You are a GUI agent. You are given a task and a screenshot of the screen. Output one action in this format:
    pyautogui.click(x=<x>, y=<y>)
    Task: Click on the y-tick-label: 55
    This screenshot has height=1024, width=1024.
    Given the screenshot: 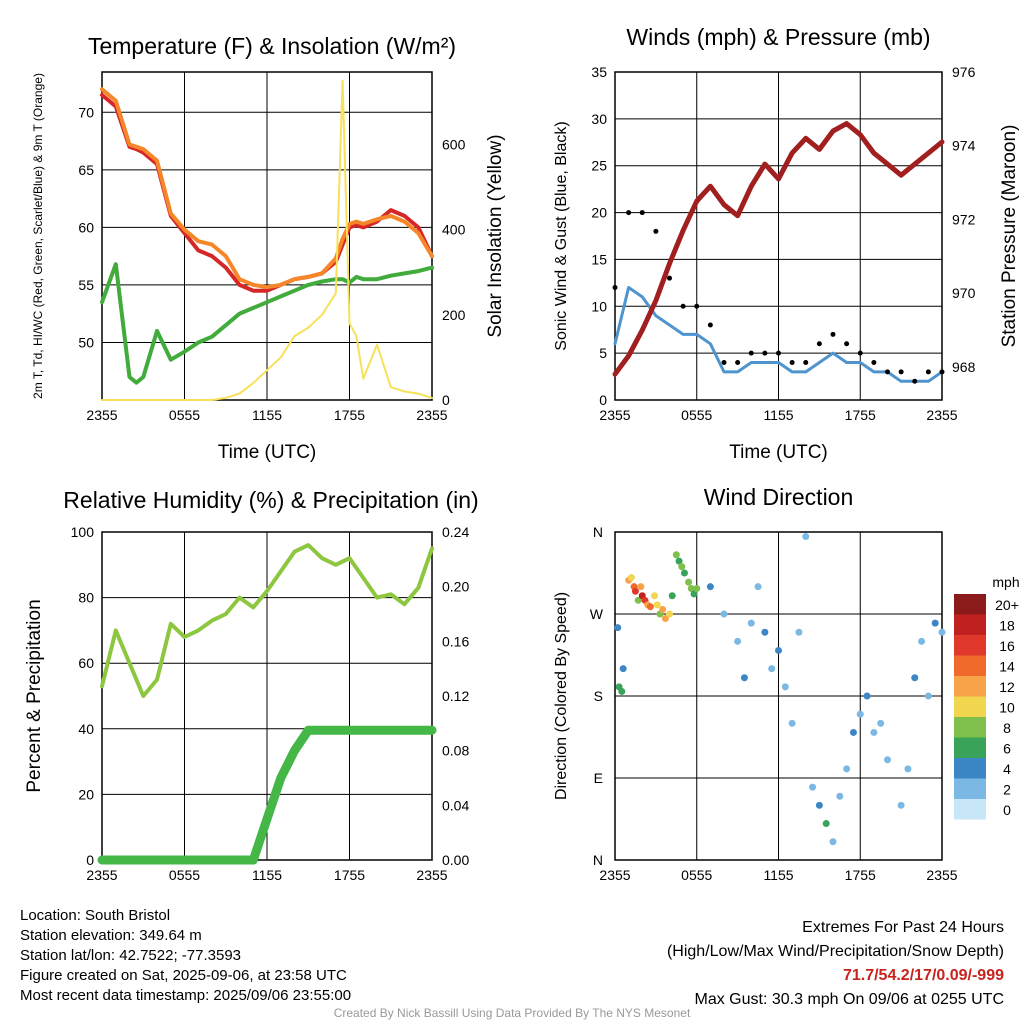 What is the action you would take?
    pyautogui.click(x=86, y=285)
    